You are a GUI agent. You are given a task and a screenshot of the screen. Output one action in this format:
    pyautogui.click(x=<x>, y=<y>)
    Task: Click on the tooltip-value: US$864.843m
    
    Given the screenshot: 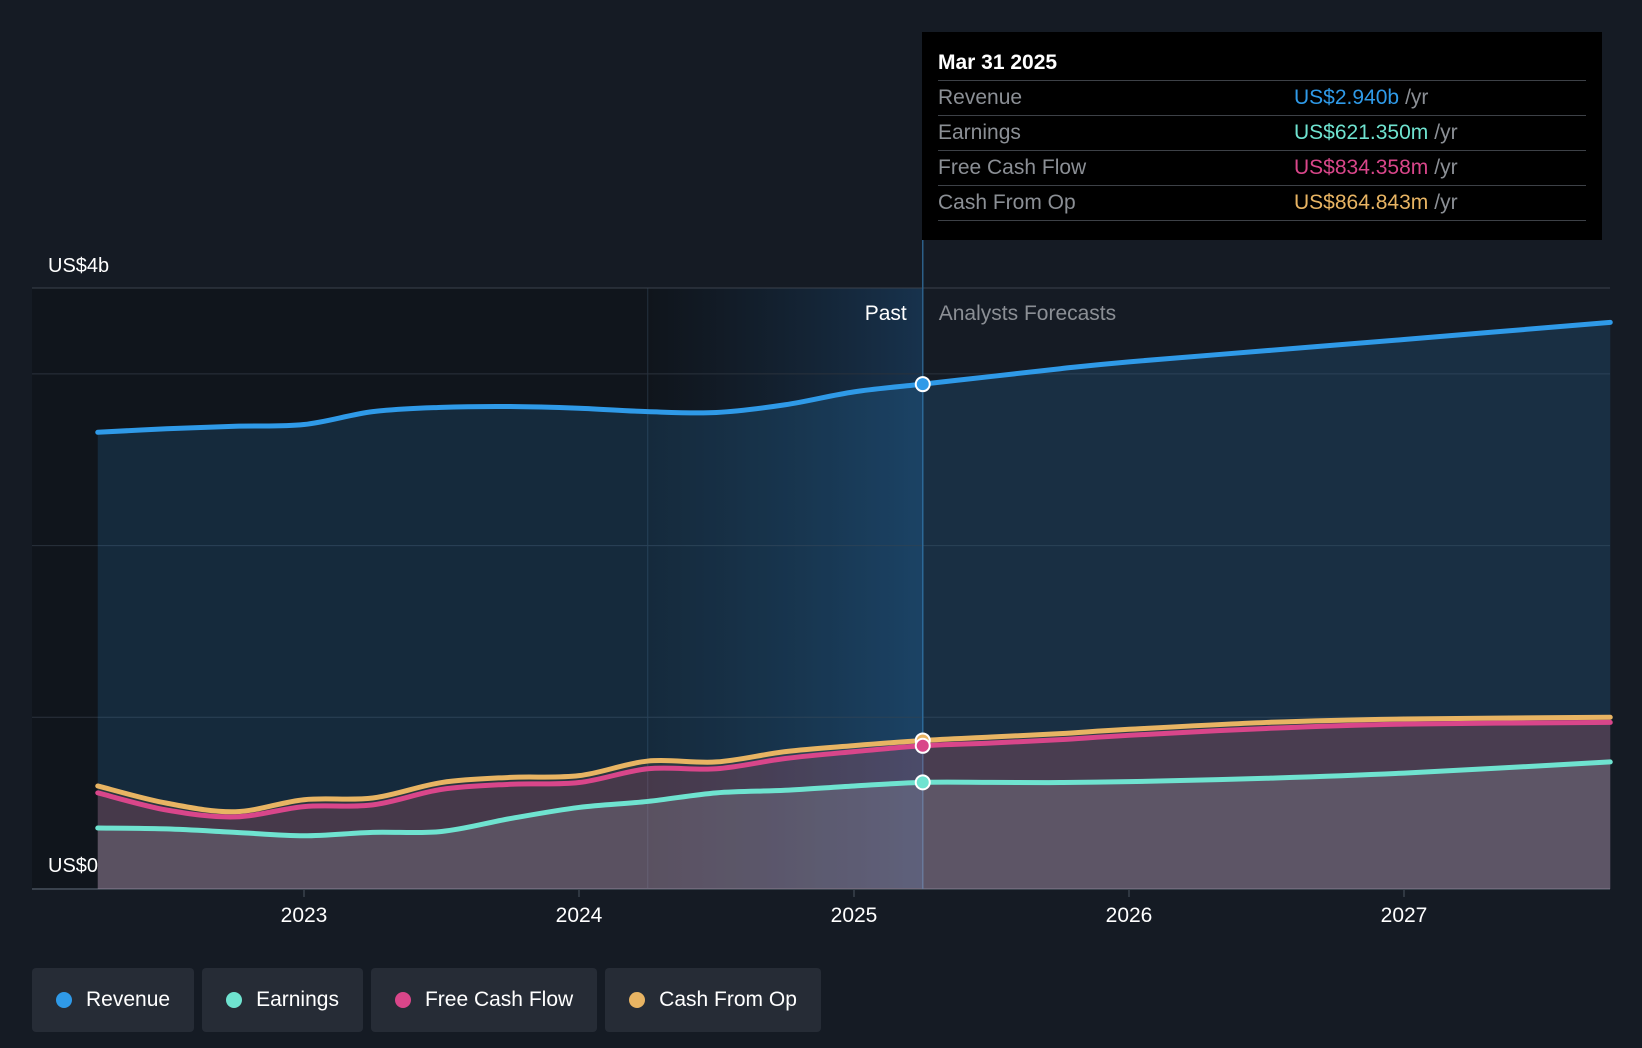 What is the action you would take?
    pyautogui.click(x=1361, y=202)
    